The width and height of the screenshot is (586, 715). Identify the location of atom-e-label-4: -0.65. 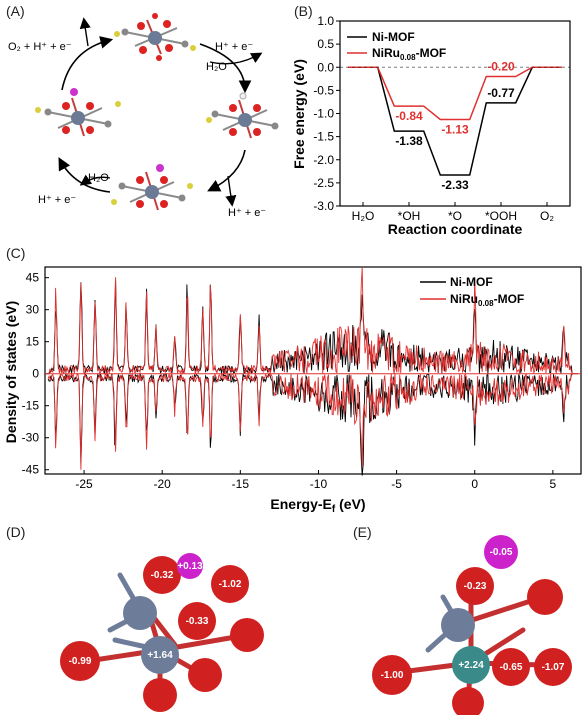
(511, 667).